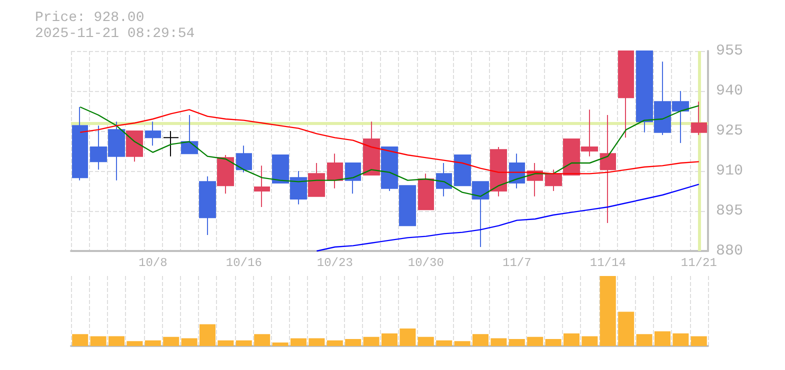 The height and width of the screenshot is (370, 785). I want to click on y-tick-label: 940, so click(730, 91).